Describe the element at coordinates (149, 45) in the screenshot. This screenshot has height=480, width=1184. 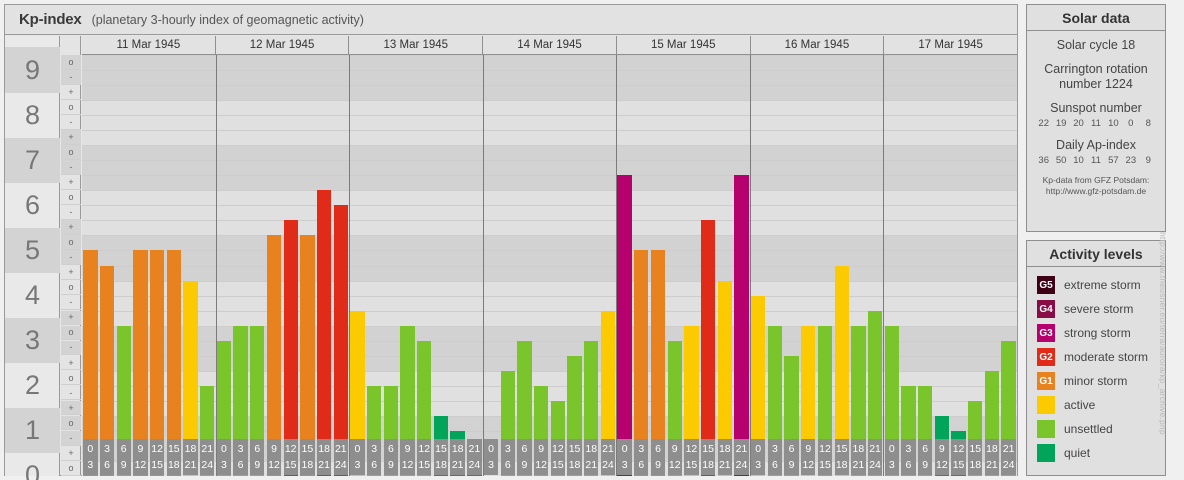
I see `day-header: 11 Mar 1945` at that location.